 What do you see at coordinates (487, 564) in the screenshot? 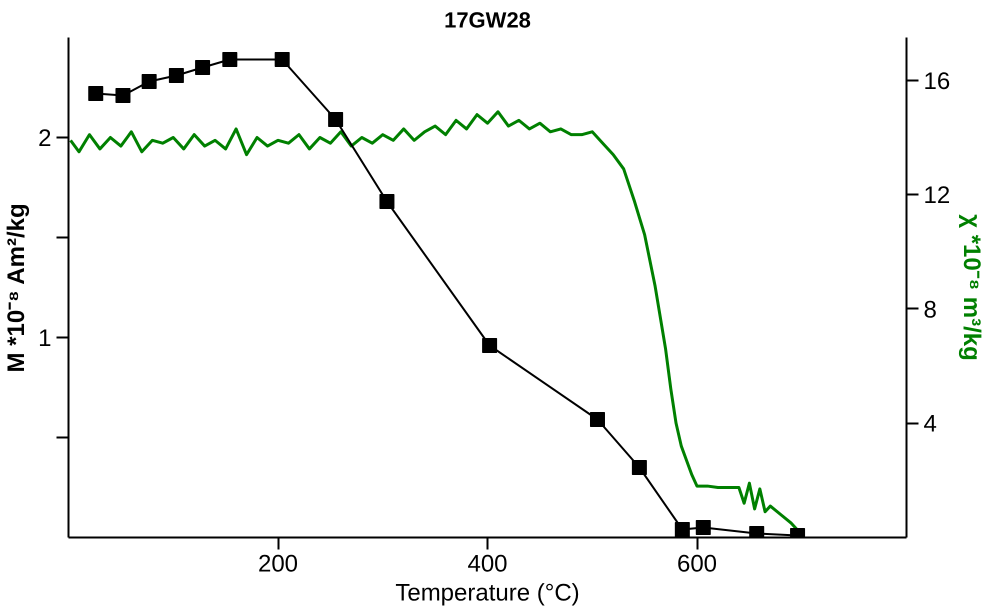
I see `x-tick-label: 400` at bounding box center [487, 564].